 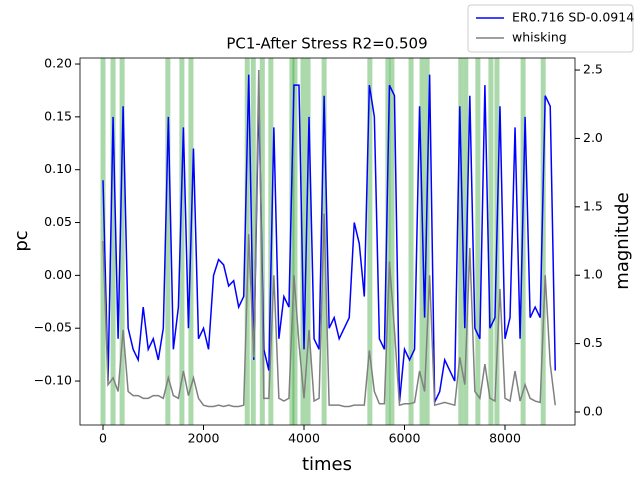 I want to click on y2-tick-label: 0.0, so click(x=593, y=411).